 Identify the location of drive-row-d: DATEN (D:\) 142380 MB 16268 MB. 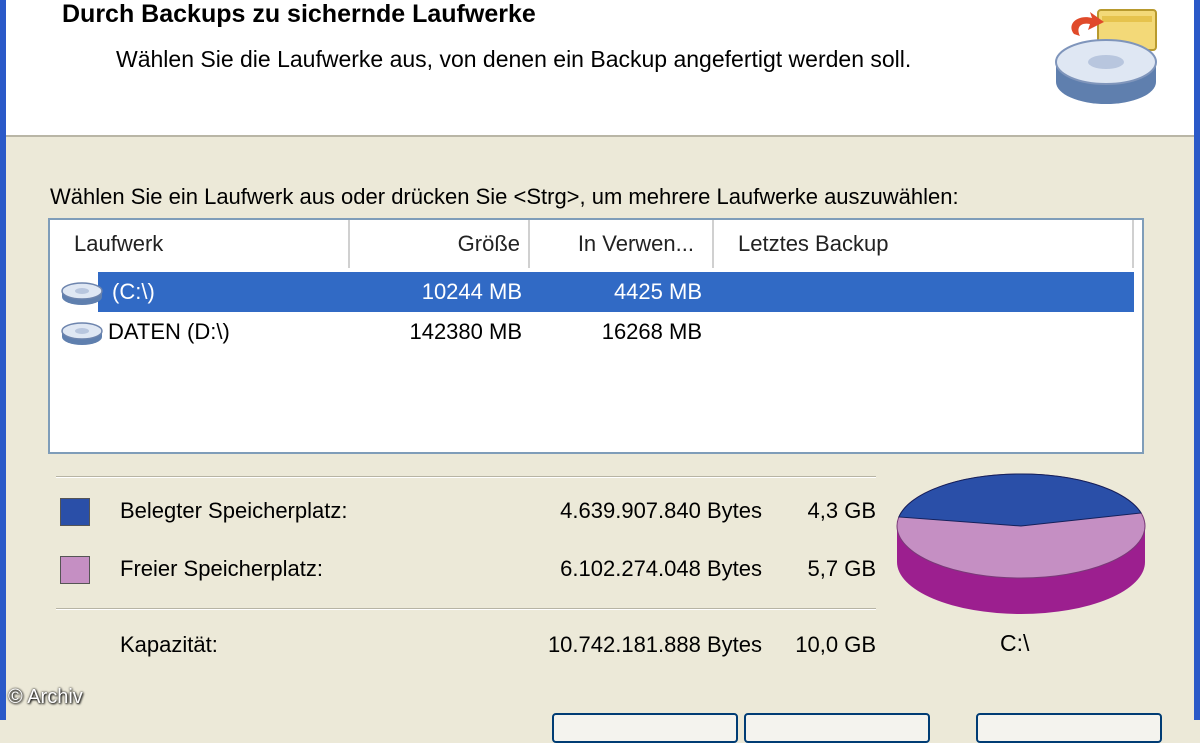
(595, 332).